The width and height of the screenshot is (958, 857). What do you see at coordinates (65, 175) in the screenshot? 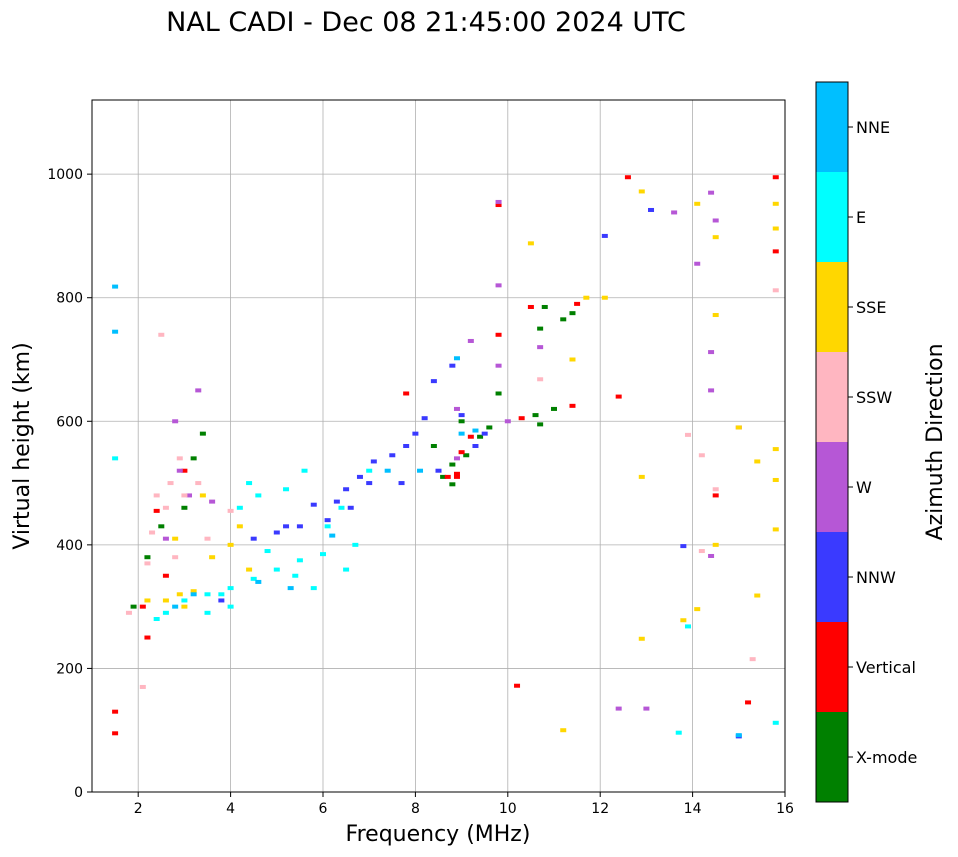
I see `y-tick-label: 1000` at bounding box center [65, 175].